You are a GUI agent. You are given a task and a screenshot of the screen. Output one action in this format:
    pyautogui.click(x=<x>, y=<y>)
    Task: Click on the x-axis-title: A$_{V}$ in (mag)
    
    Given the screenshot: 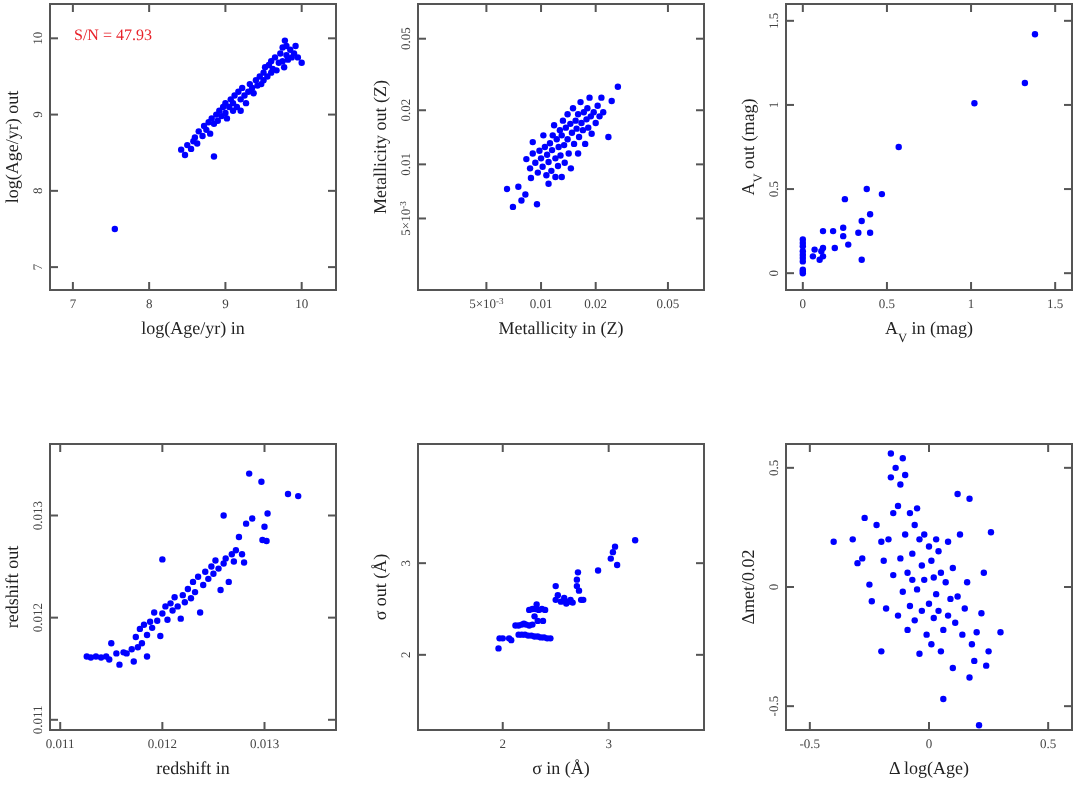 What is the action you would take?
    pyautogui.click(x=929, y=331)
    